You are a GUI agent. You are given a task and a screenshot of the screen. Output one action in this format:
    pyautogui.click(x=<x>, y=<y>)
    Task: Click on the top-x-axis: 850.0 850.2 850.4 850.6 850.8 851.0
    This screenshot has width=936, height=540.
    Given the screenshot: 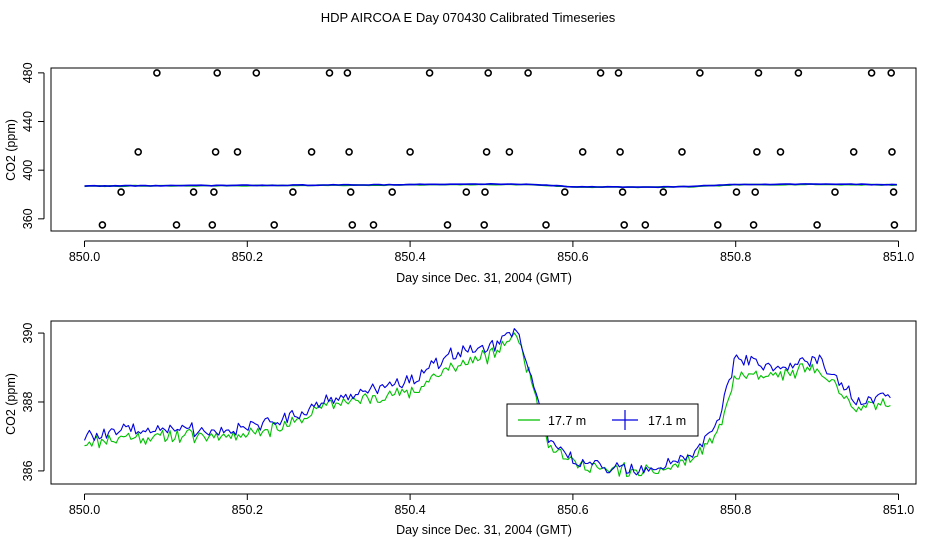 What is the action you would take?
    pyautogui.click(x=491, y=252)
    